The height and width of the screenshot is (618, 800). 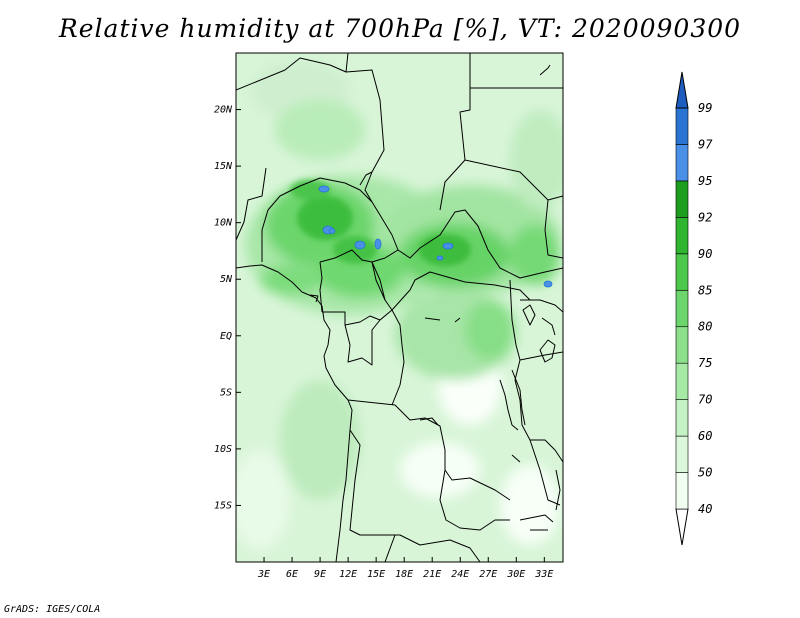 What do you see at coordinates (460, 574) in the screenshot?
I see `lon-tick-label: 24E` at bounding box center [460, 574].